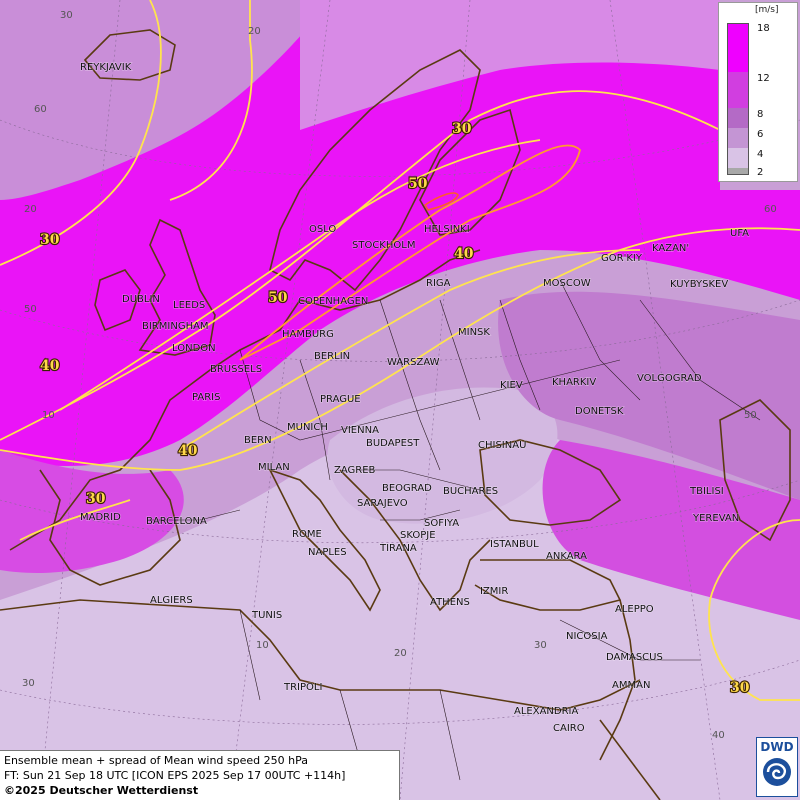 The width and height of the screenshot is (800, 800). Describe the element at coordinates (540, 645) in the screenshot. I see `grid-lon-30e: 30` at that location.